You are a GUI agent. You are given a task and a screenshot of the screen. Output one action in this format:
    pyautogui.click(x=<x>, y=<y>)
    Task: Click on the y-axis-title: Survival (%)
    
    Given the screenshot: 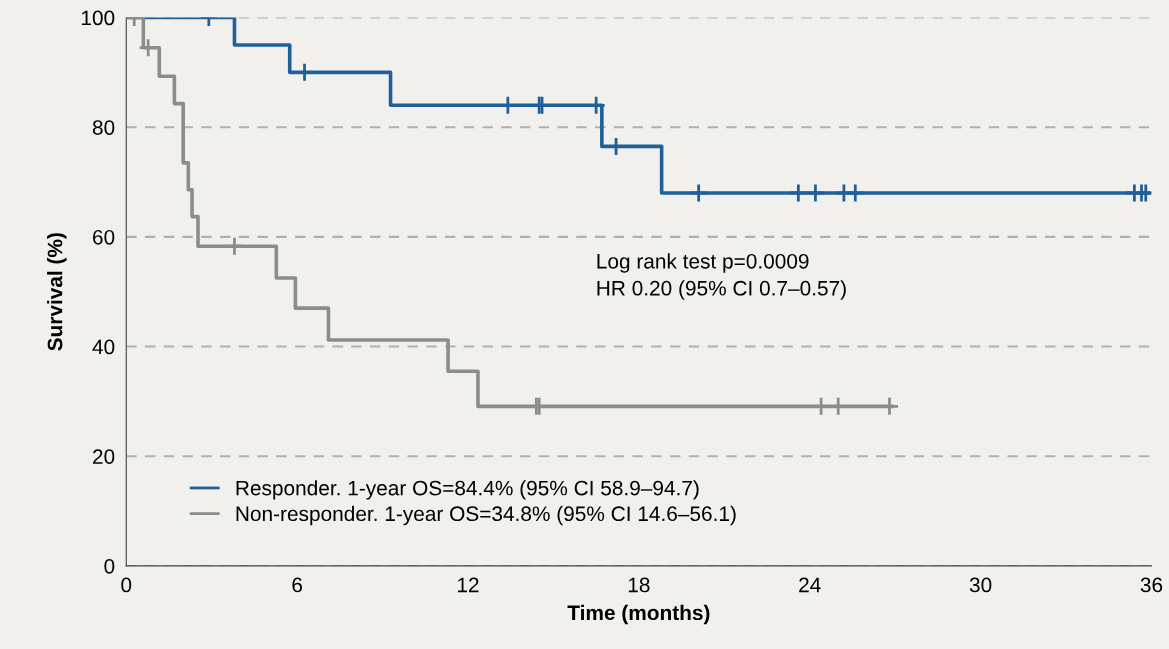 What is the action you would take?
    pyautogui.click(x=57, y=292)
    